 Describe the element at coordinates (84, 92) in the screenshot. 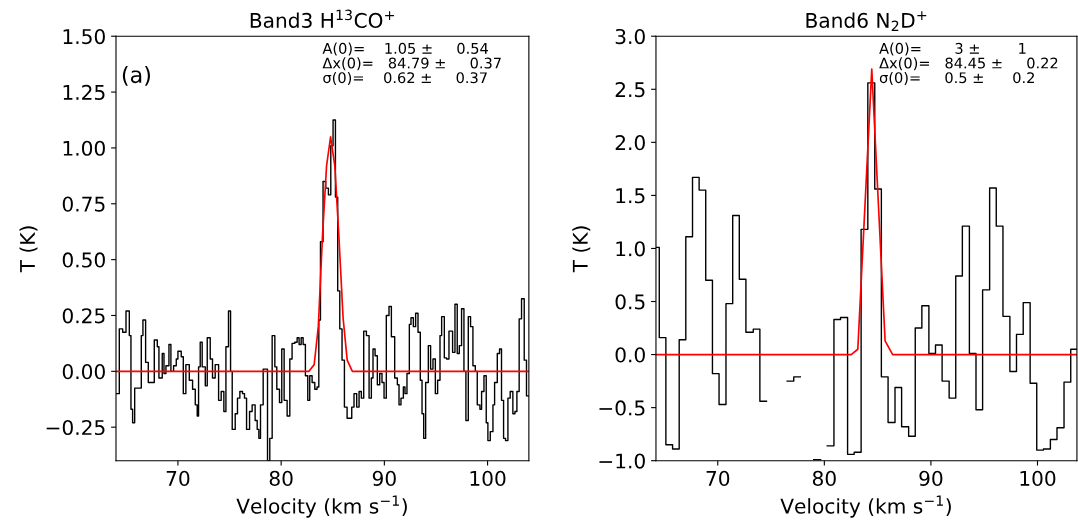

I see `y-tick-label: 1.25` at that location.